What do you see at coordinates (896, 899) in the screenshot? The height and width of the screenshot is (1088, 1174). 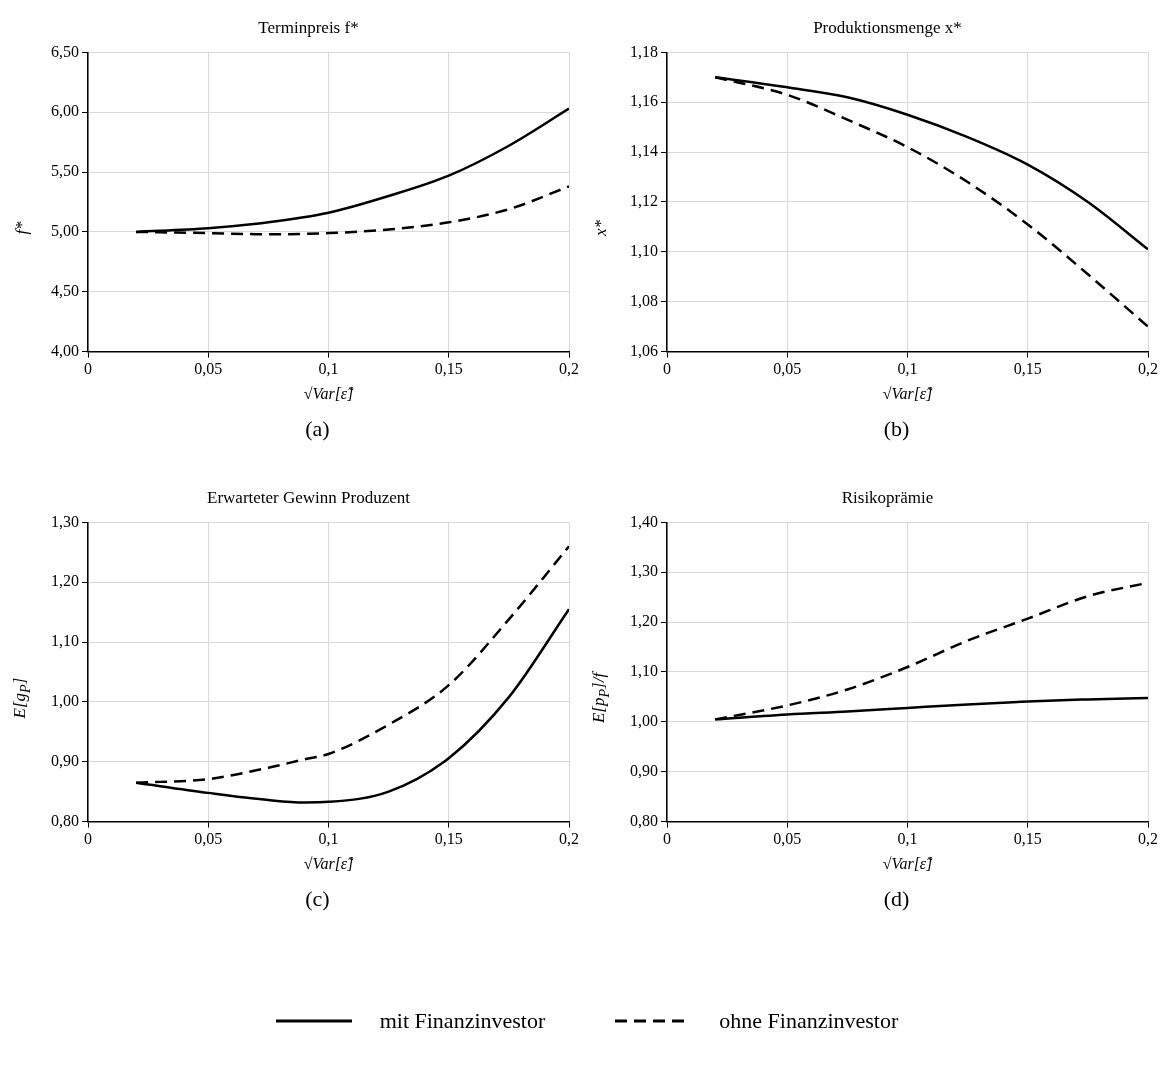 I see `text: (d)` at bounding box center [896, 899].